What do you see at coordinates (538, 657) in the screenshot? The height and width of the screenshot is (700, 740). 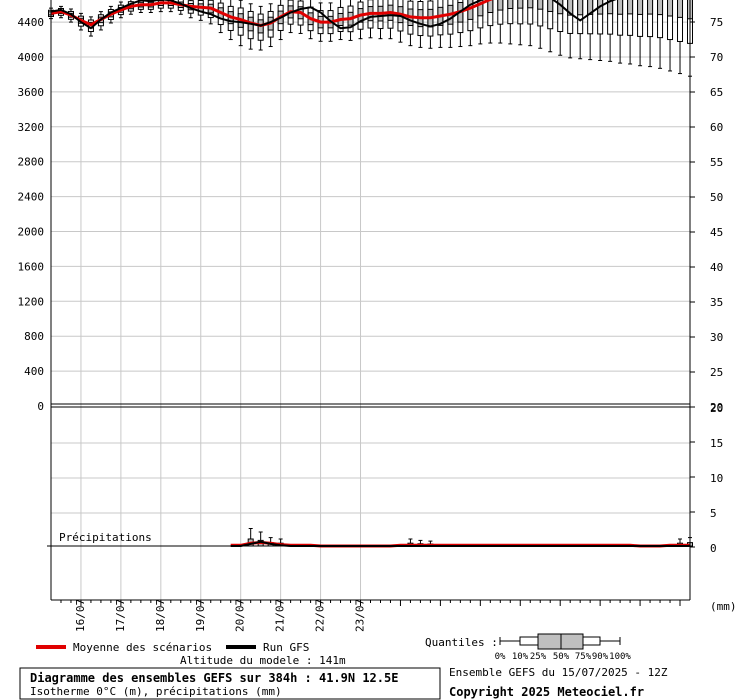 I see `quantile-tick-label: 25%` at bounding box center [538, 657].